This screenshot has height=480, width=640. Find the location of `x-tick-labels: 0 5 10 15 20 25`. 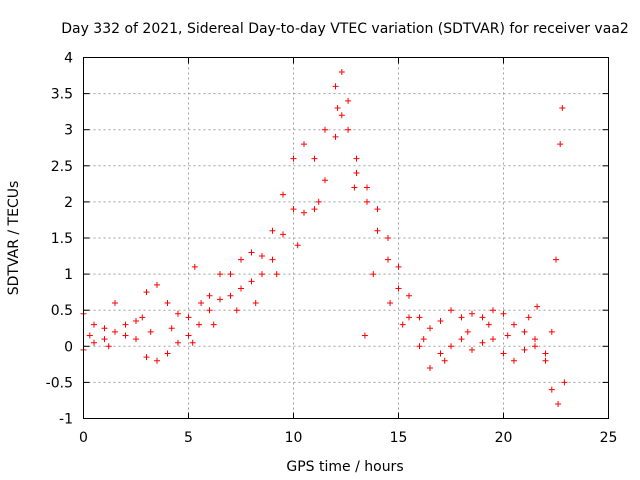

x-tick-labels: 0 5 10 15 20 25 is located at coordinates (348, 438).